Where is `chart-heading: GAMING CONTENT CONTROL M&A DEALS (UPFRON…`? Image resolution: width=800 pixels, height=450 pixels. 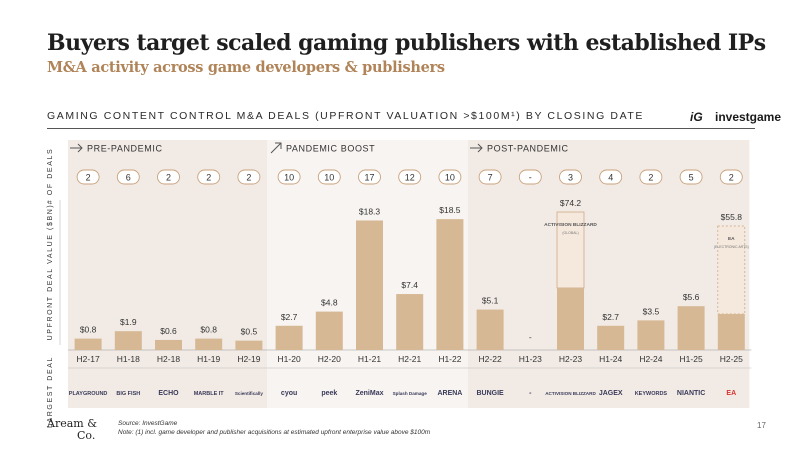 chart-heading: GAMING CONTENT CONTROL M&A DEALS (UPFRON… is located at coordinates (346, 116).